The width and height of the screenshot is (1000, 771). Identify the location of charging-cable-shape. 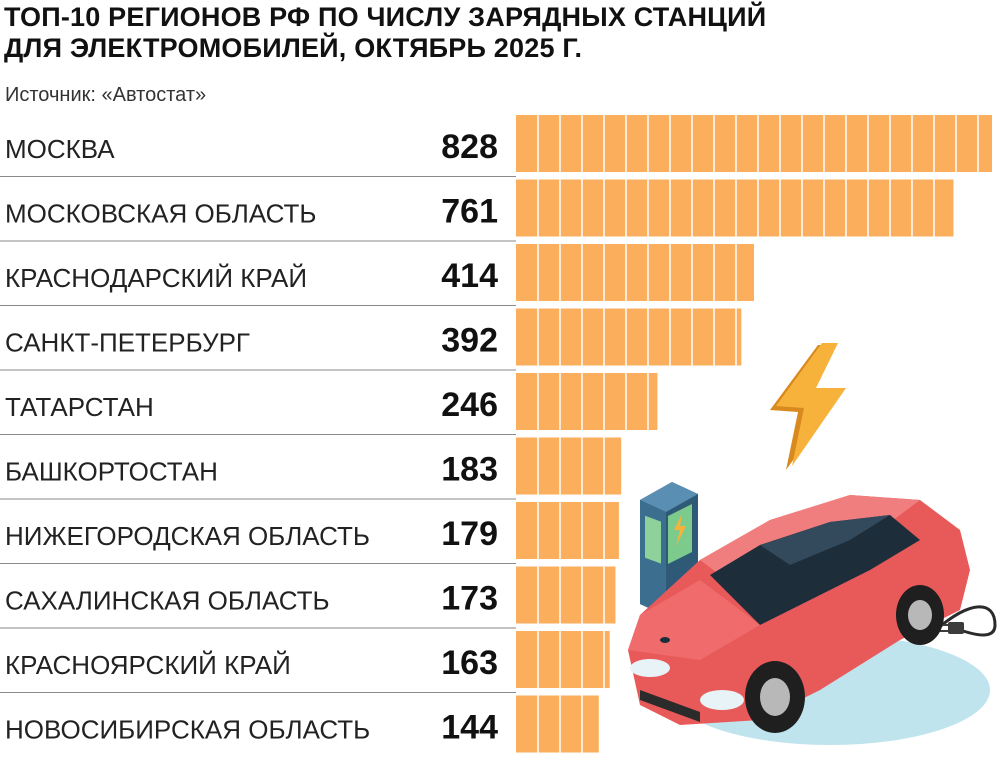
(966, 621).